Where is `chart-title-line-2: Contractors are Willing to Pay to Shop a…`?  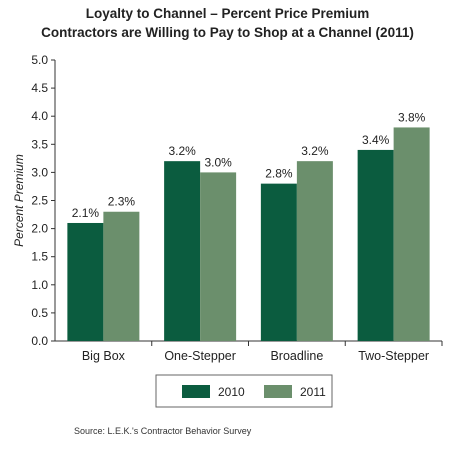
chart-title-line-2: Contractors are Willing to Pay to Shop a… is located at coordinates (227, 32).